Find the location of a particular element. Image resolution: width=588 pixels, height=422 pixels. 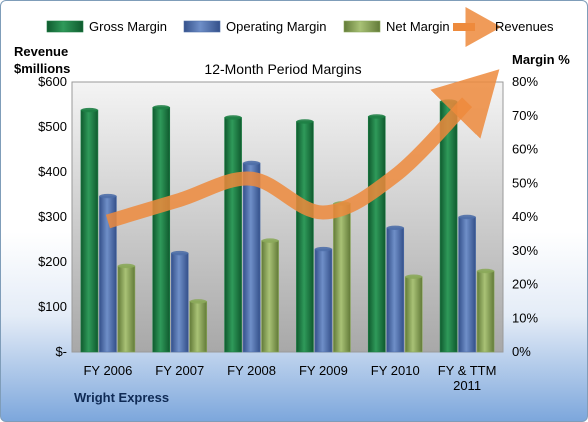

left-axis: $- $100 $200 $300 $400 $500 $600 is located at coordinates (52, 216).